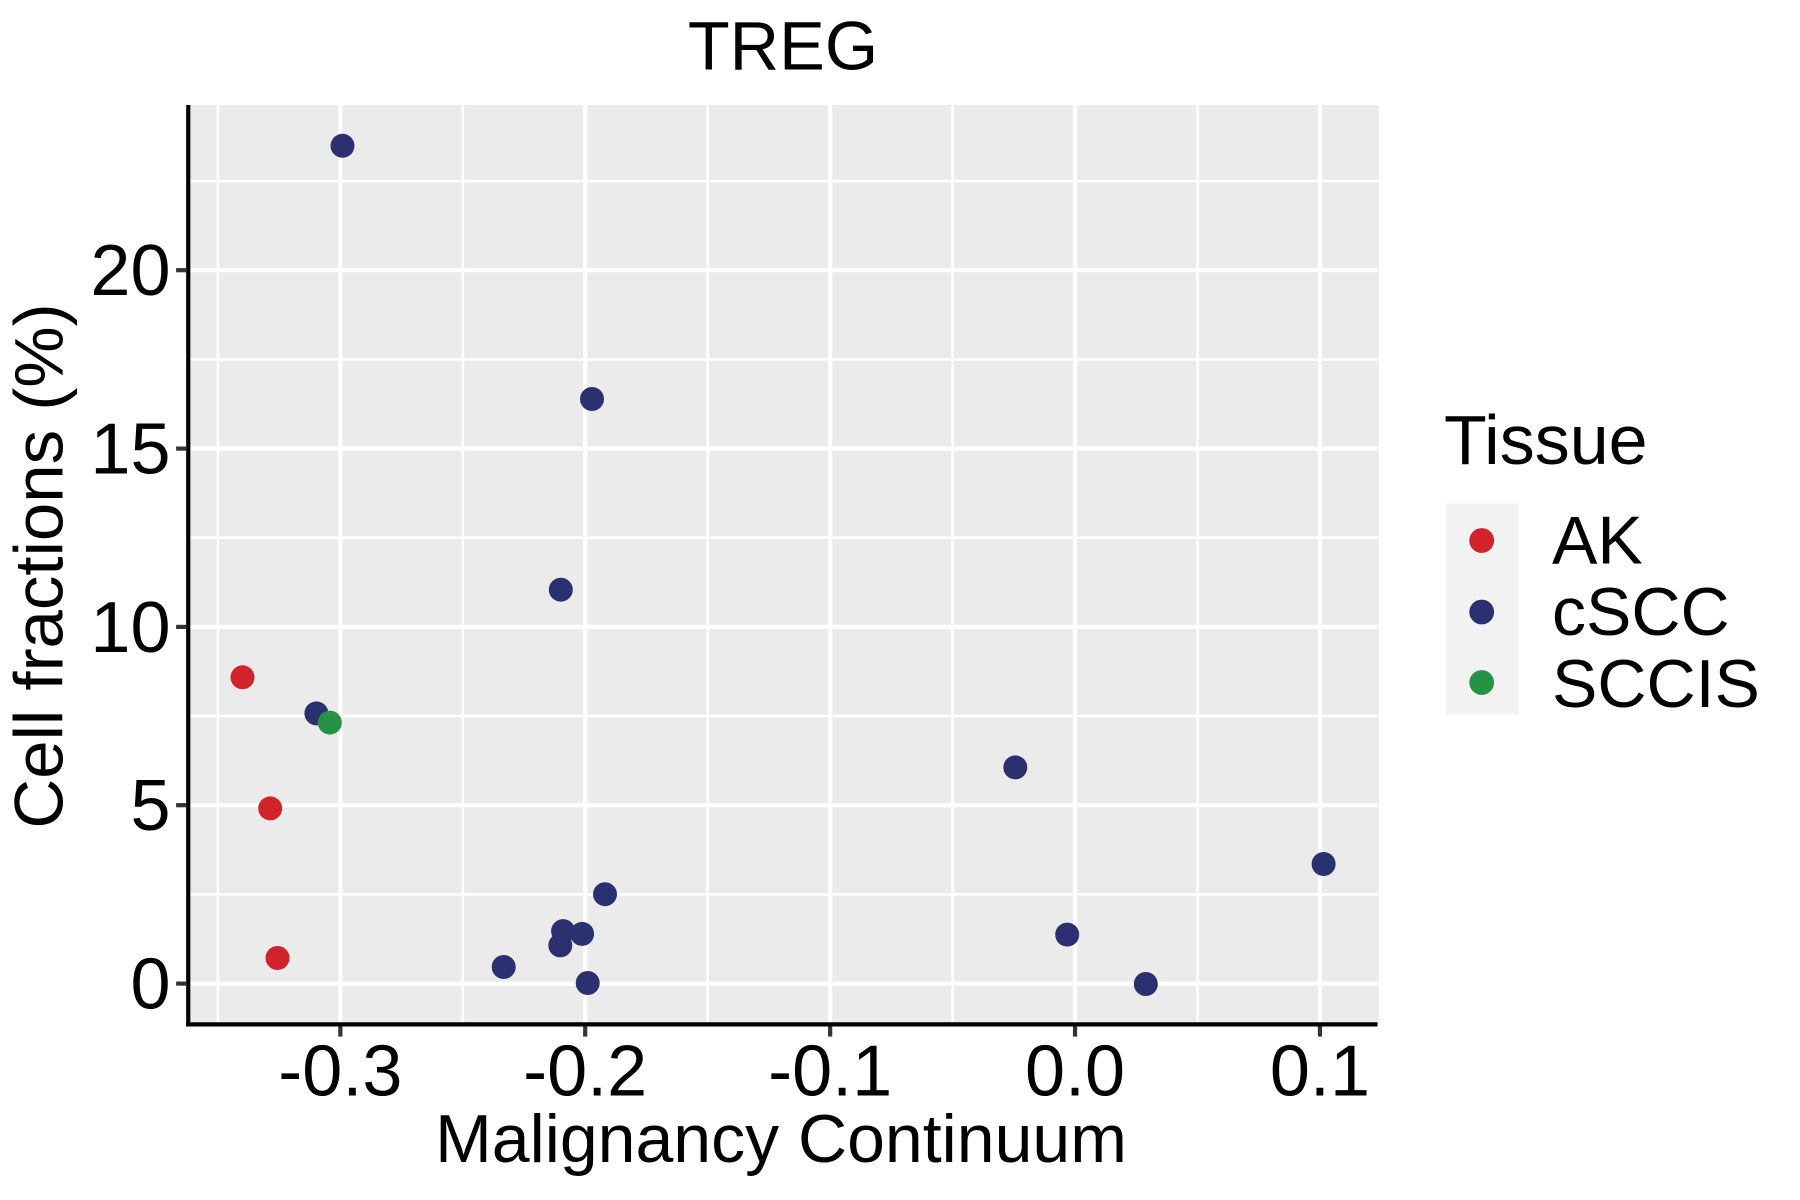 Image resolution: width=1800 pixels, height=1200 pixels. What do you see at coordinates (150, 985) in the screenshot?
I see `svg-text: 0` at bounding box center [150, 985].